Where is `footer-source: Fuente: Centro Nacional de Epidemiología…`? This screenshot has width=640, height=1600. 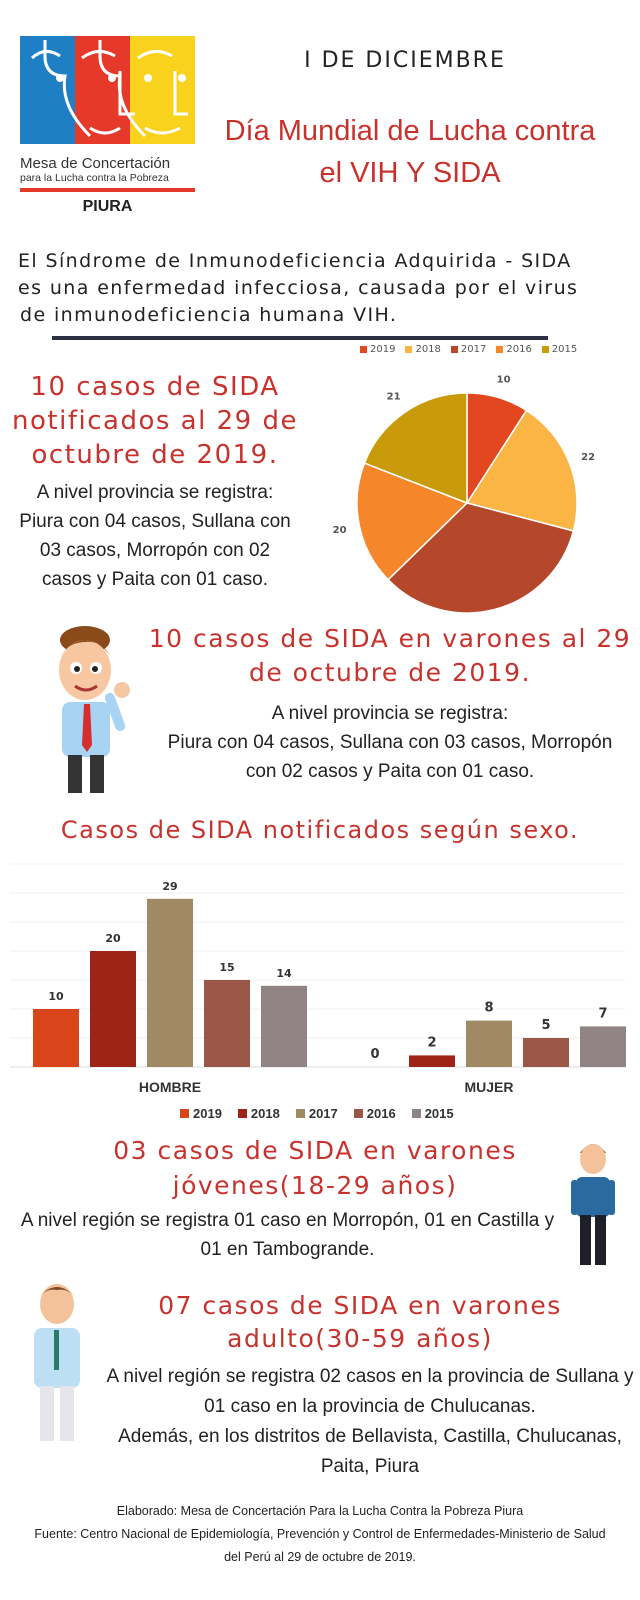
footer-source: Fuente: Centro Nacional de Epidemiología… is located at coordinates (320, 1534).